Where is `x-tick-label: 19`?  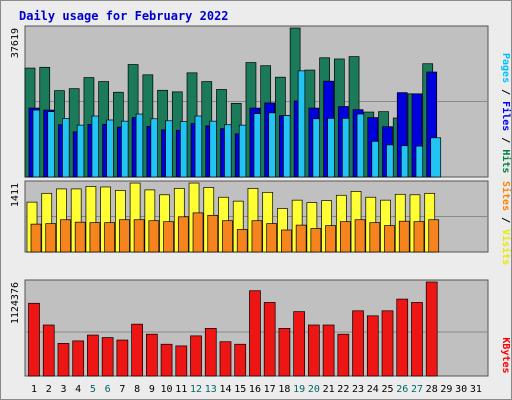
x-tick-label: 19 is located at coordinates (299, 389).